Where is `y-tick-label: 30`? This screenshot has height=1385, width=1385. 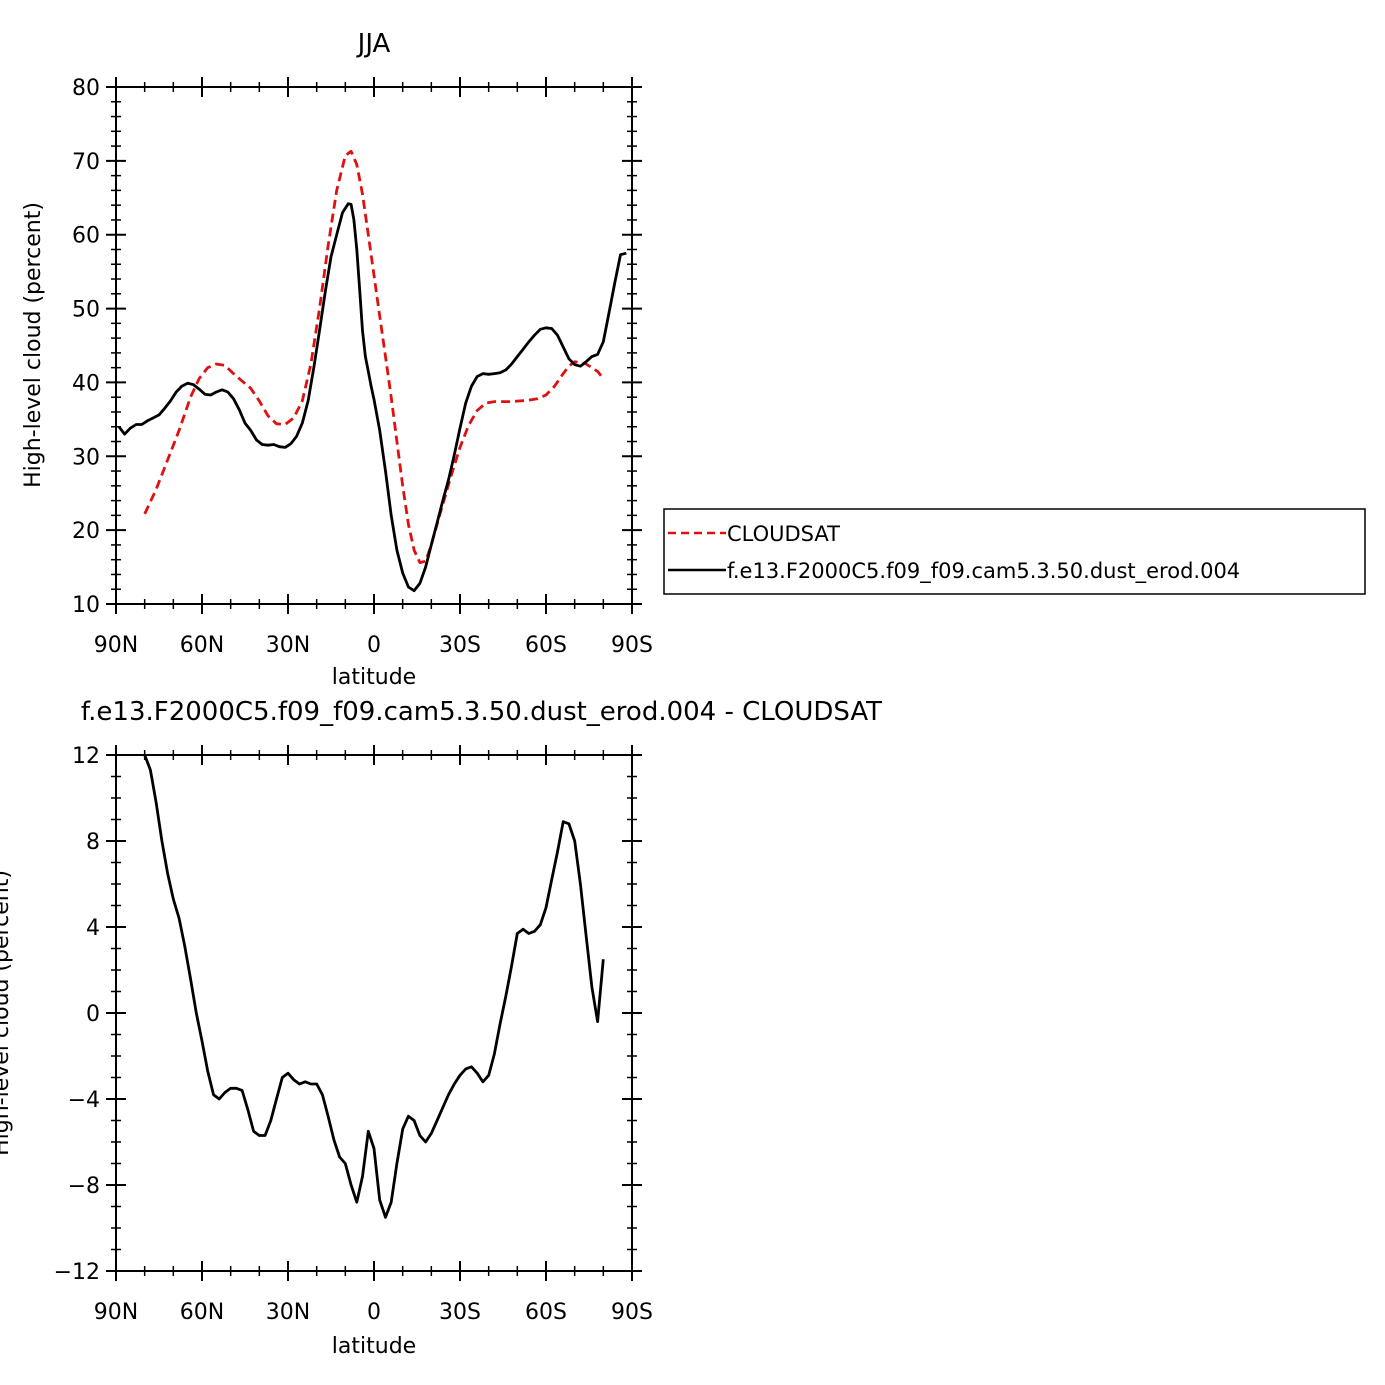 y-tick-label: 30 is located at coordinates (86, 457).